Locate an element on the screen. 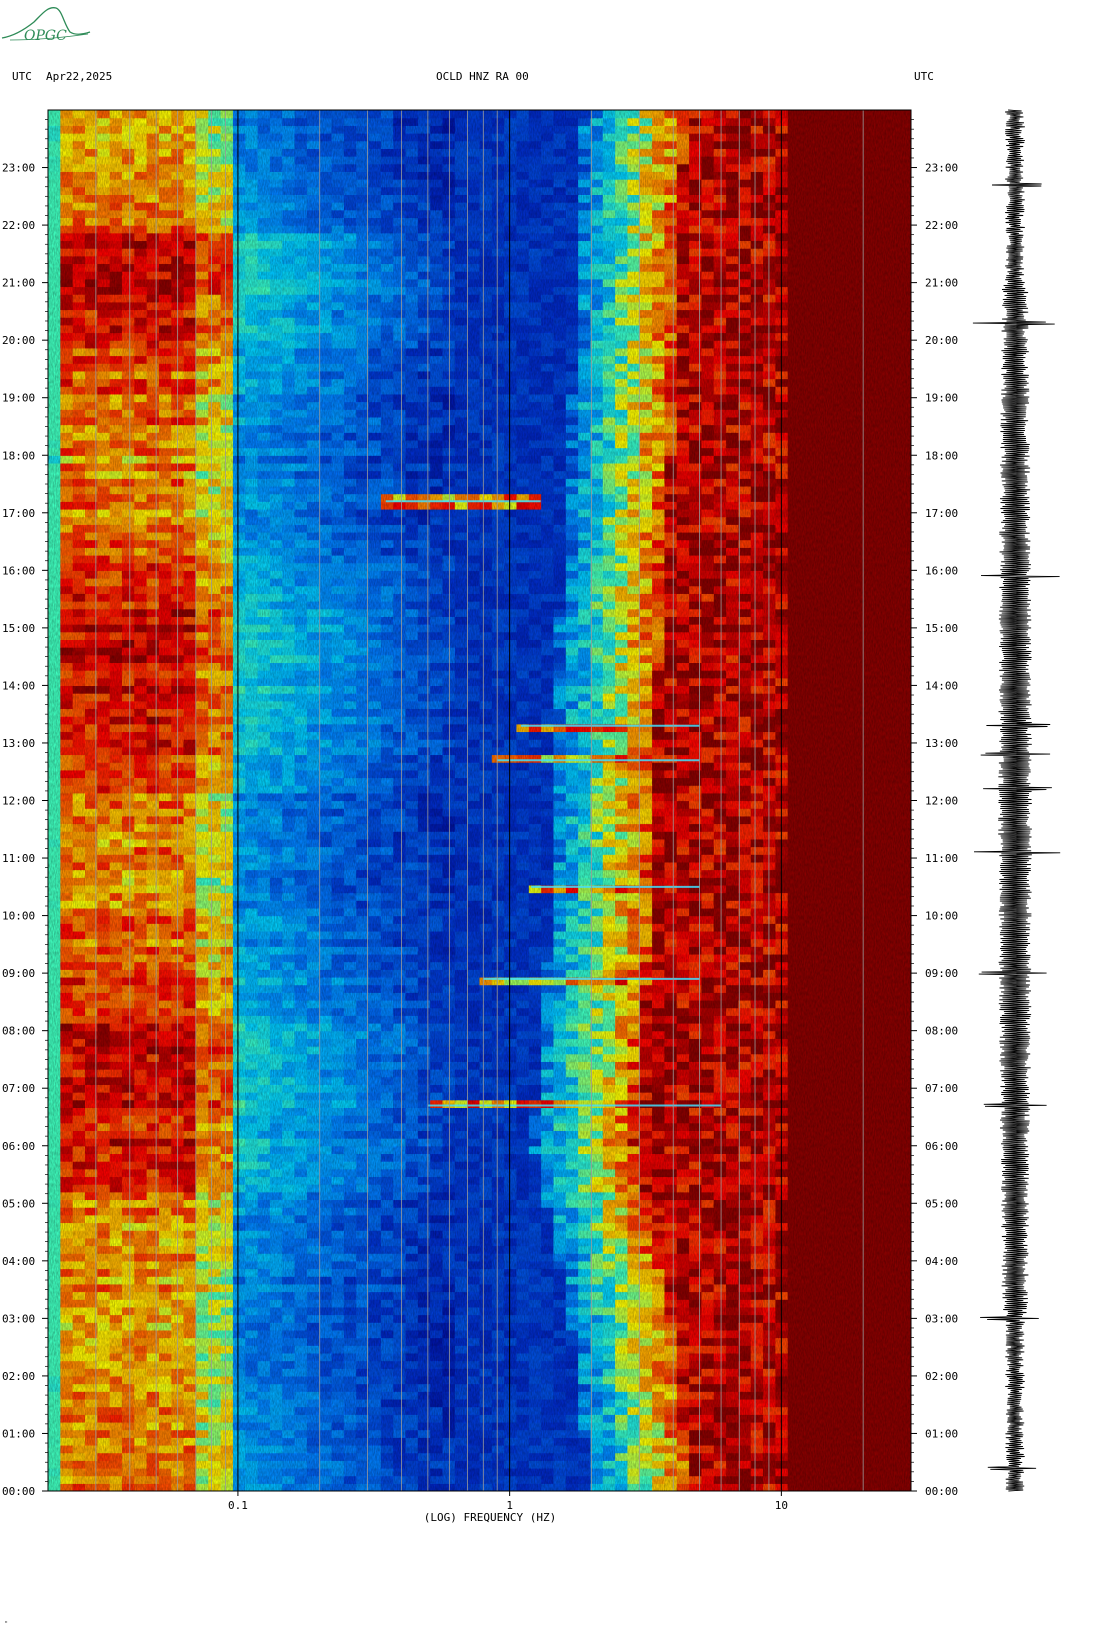  y-tick-label-left: 04:00 is located at coordinates (18, 1261).